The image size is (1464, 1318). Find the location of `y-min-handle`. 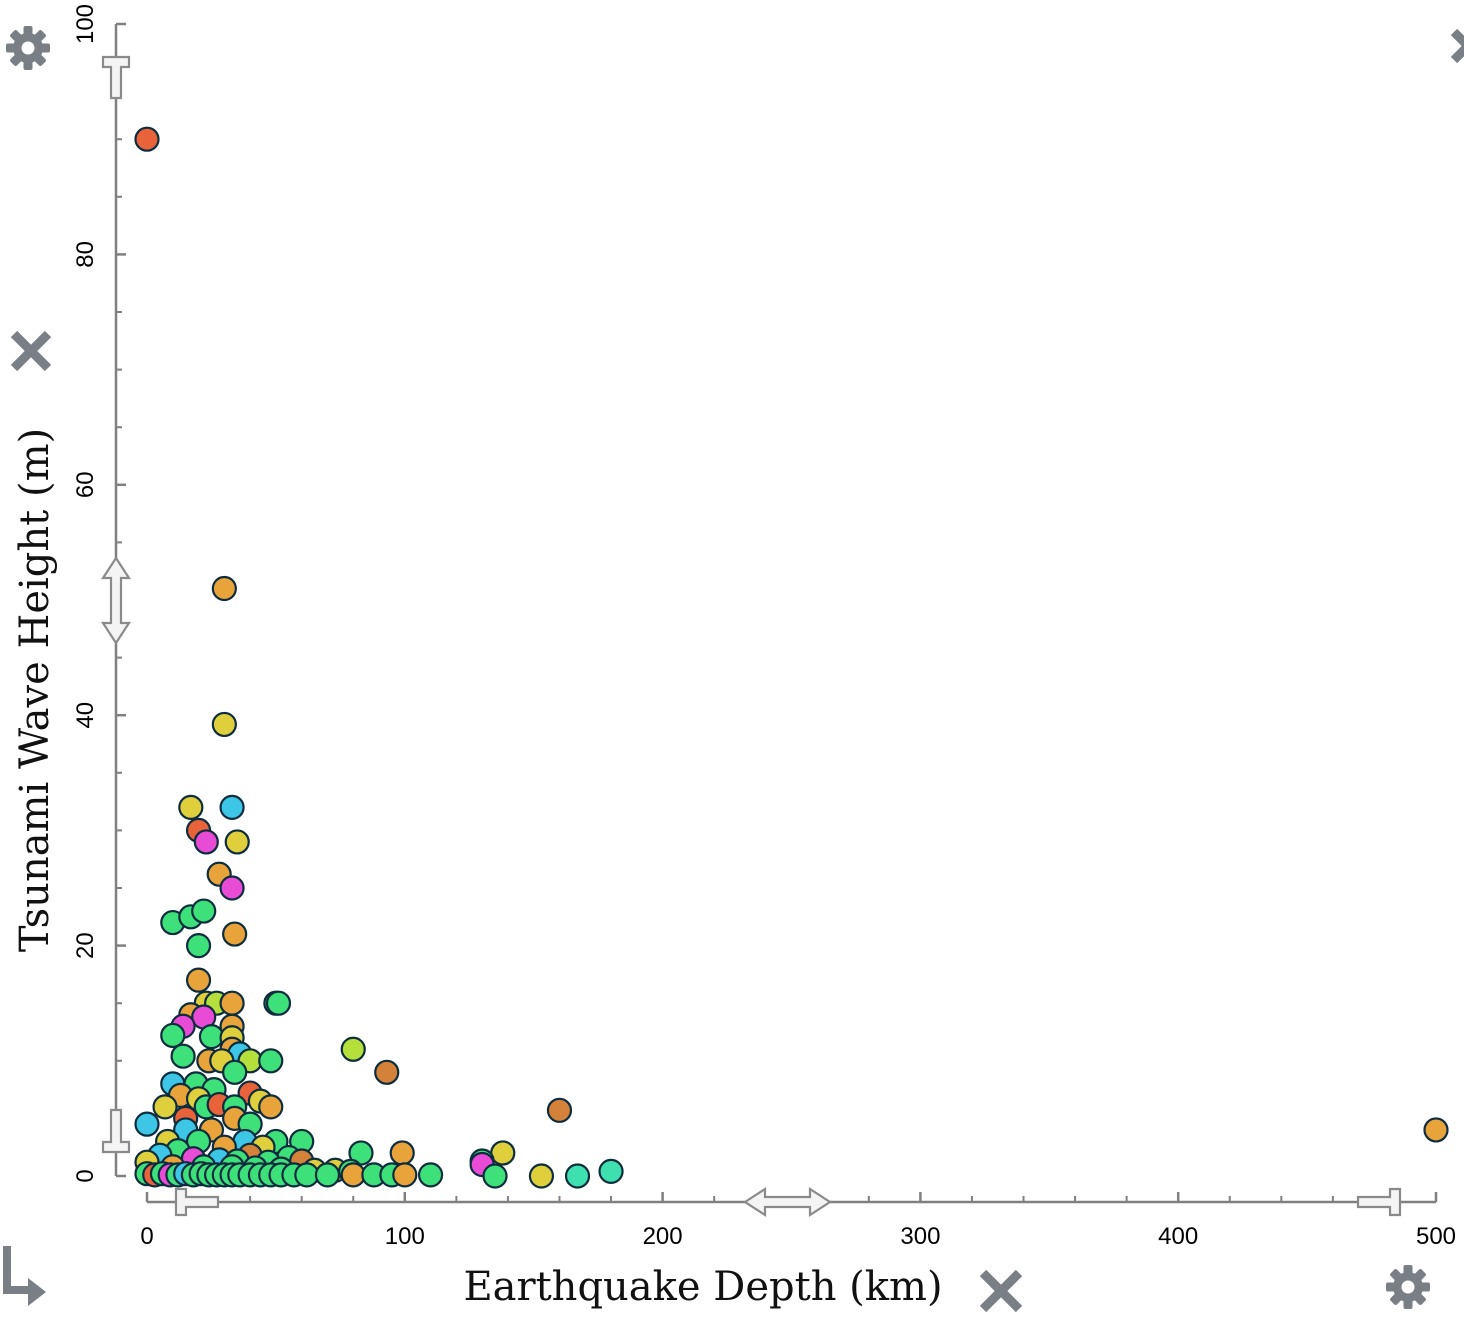

y-min-handle is located at coordinates (116, 1131).